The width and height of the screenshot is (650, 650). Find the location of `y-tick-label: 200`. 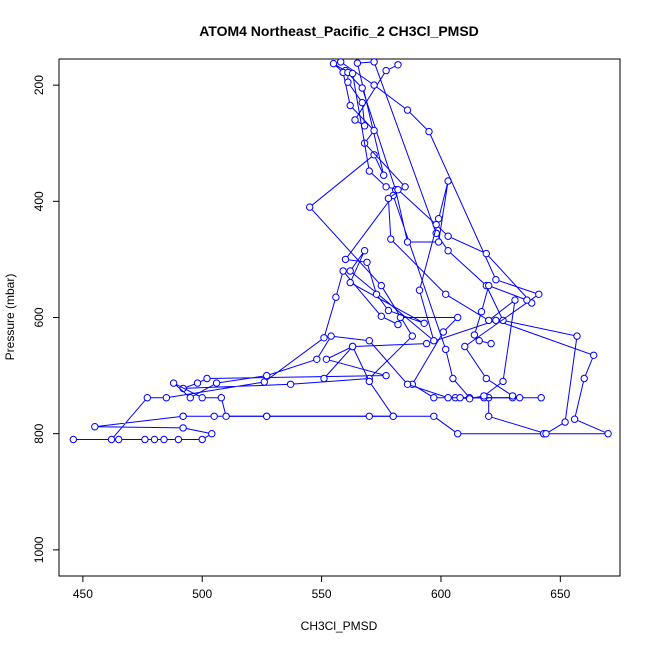

y-tick-label: 200 is located at coordinates (39, 85).